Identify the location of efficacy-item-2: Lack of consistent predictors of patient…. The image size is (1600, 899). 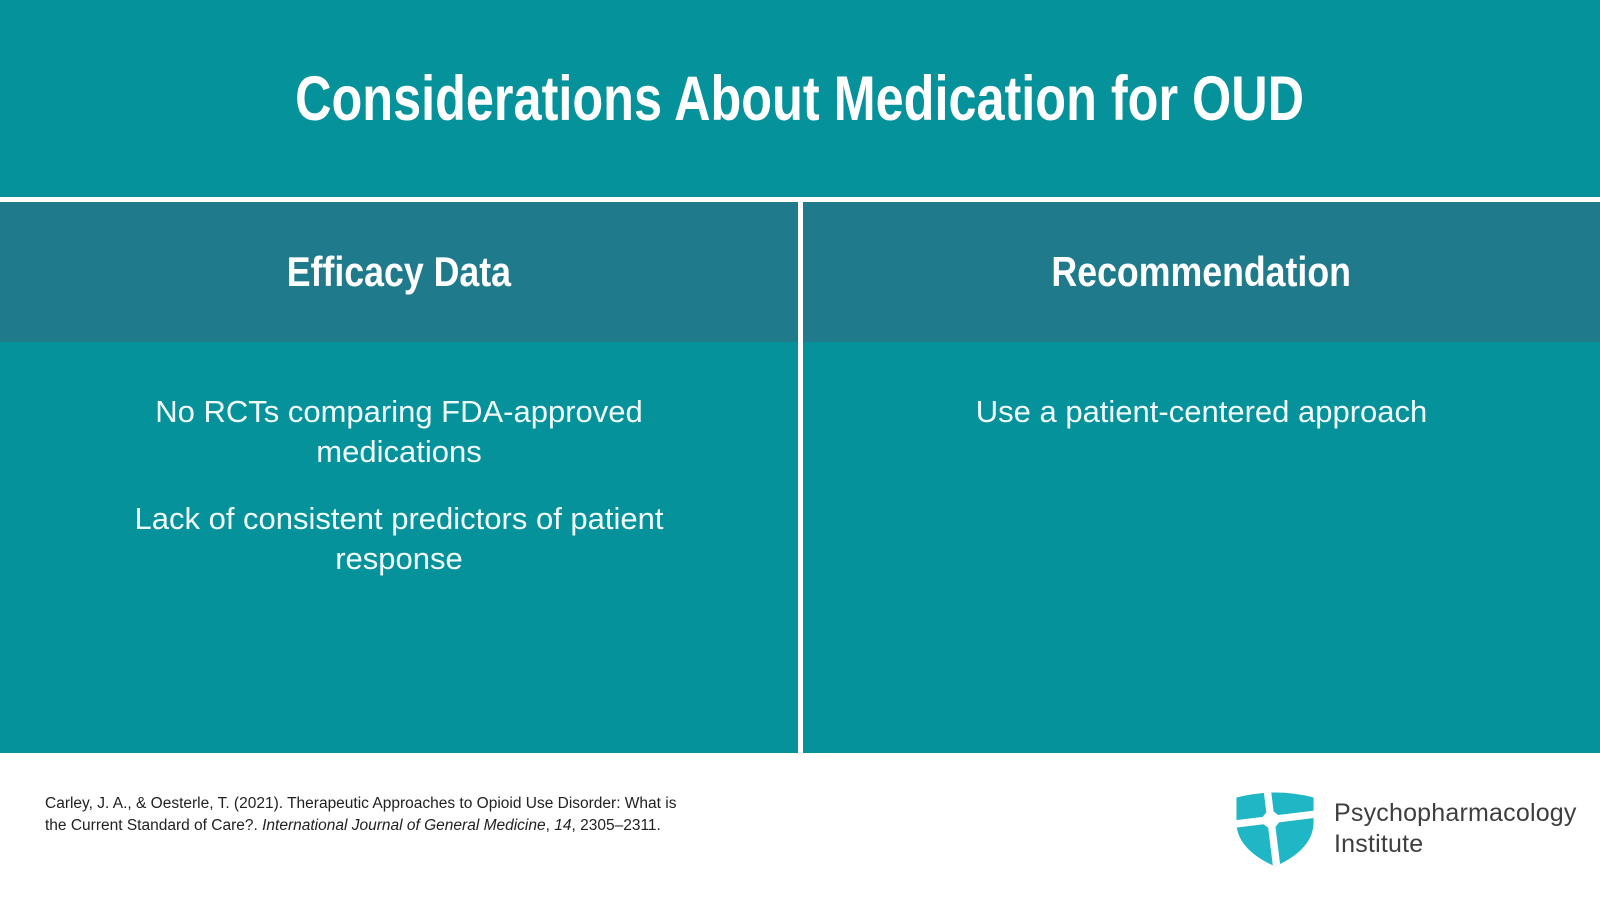
(399, 539).